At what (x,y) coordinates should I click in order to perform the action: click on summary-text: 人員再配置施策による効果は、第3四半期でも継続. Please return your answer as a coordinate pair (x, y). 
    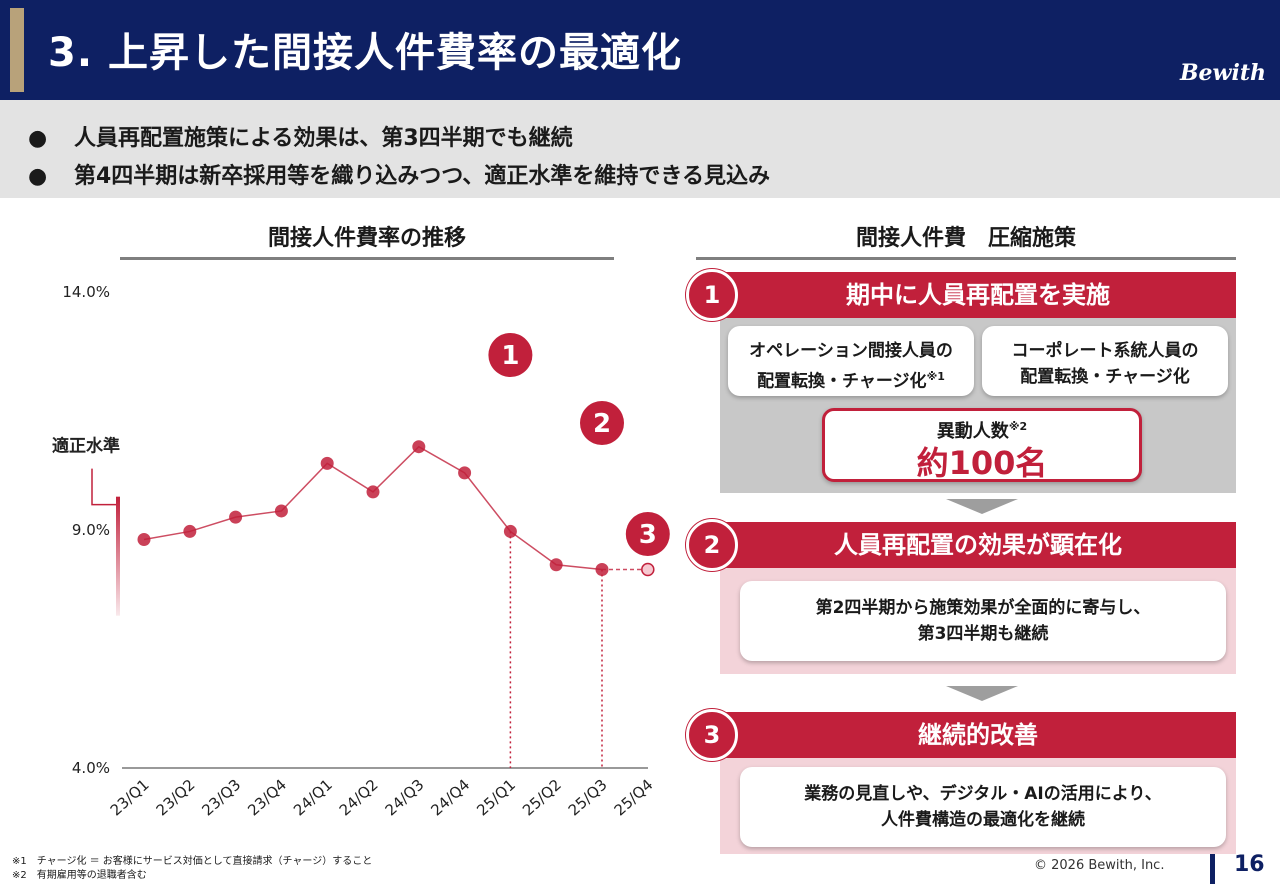
    Looking at the image, I should click on (323, 138).